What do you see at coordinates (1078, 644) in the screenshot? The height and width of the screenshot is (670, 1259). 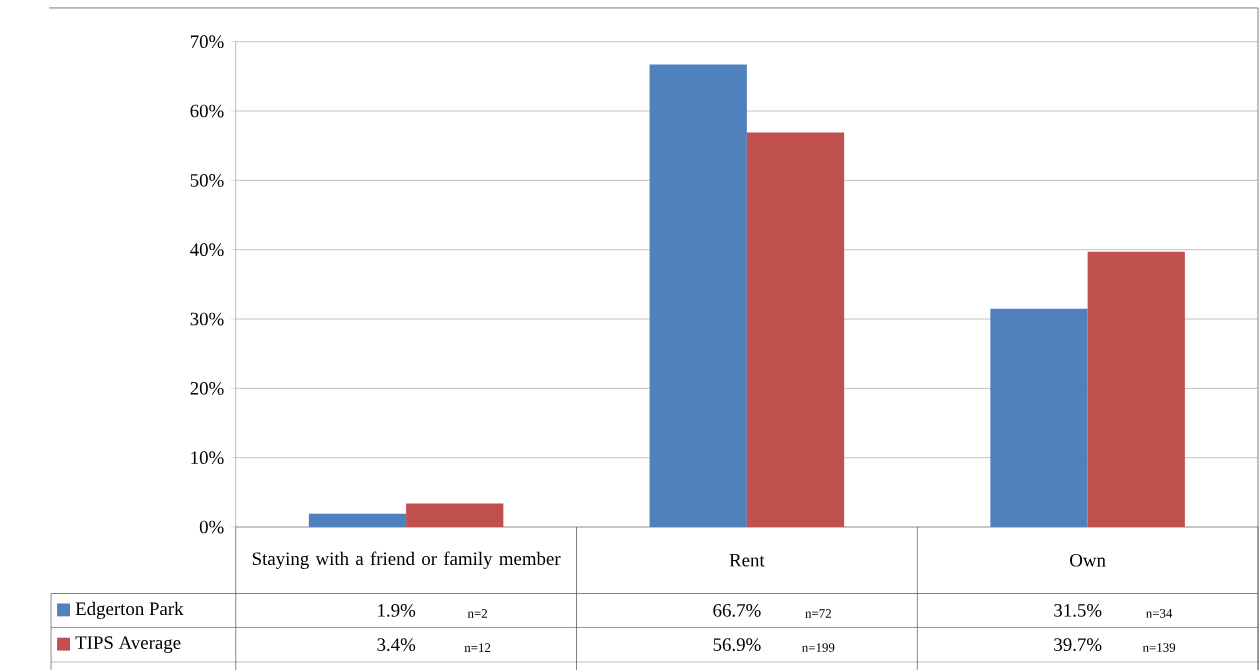 I see `data-label: 39.7%` at bounding box center [1078, 644].